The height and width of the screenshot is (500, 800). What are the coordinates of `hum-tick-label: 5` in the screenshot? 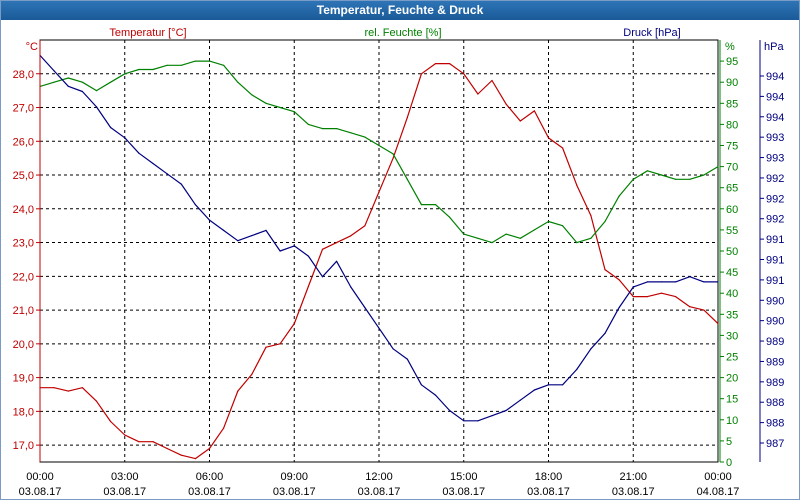 It's located at (729, 442).